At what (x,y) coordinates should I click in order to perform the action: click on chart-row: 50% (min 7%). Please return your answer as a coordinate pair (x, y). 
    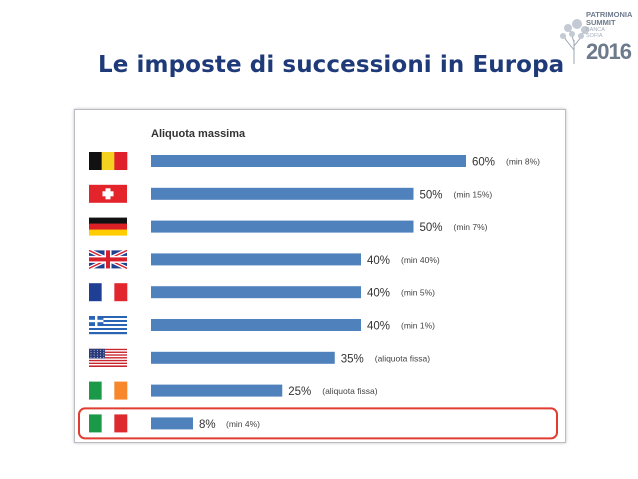
    Looking at the image, I should click on (288, 226).